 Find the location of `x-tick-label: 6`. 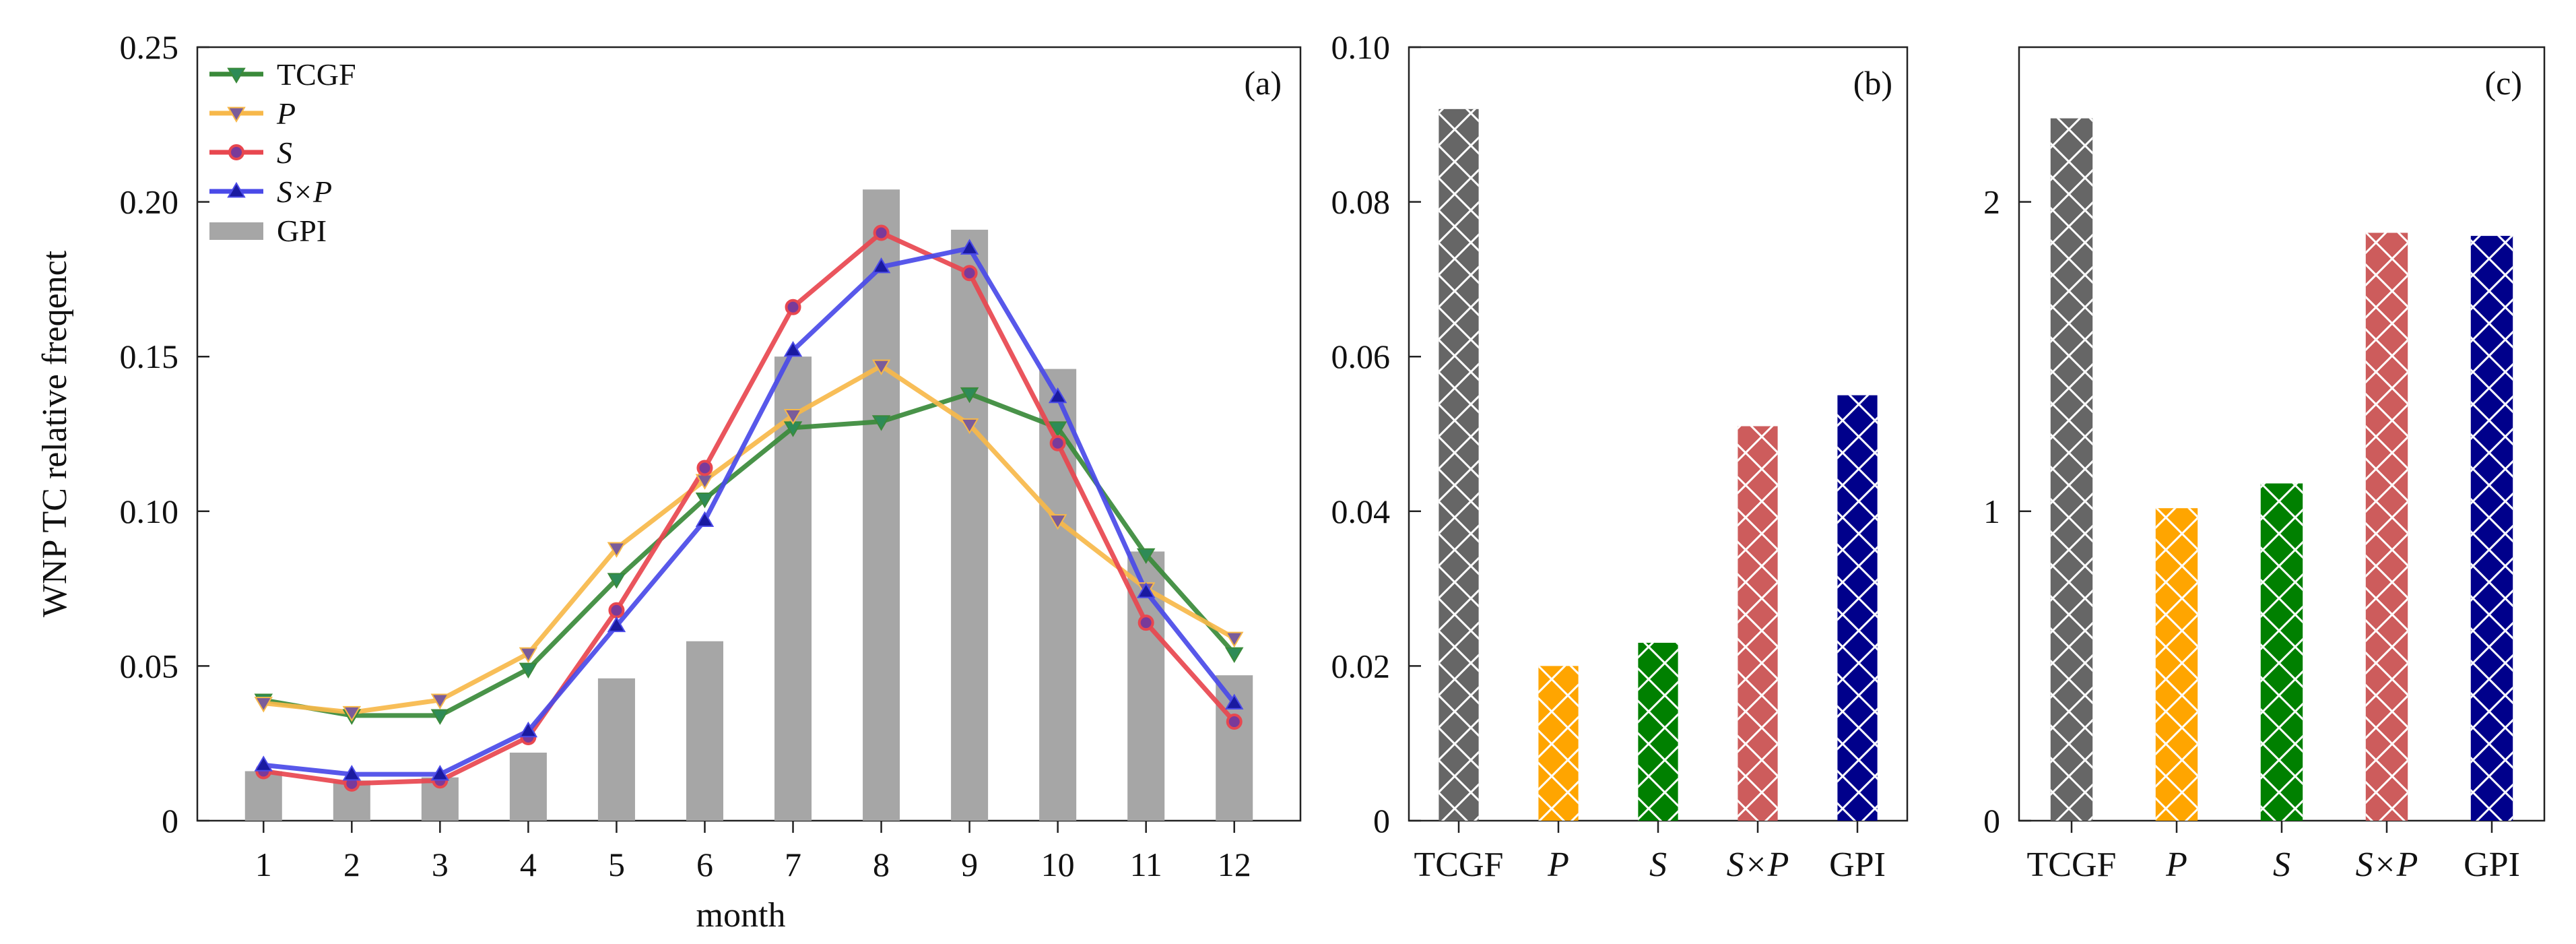

x-tick-label: 6 is located at coordinates (704, 865).